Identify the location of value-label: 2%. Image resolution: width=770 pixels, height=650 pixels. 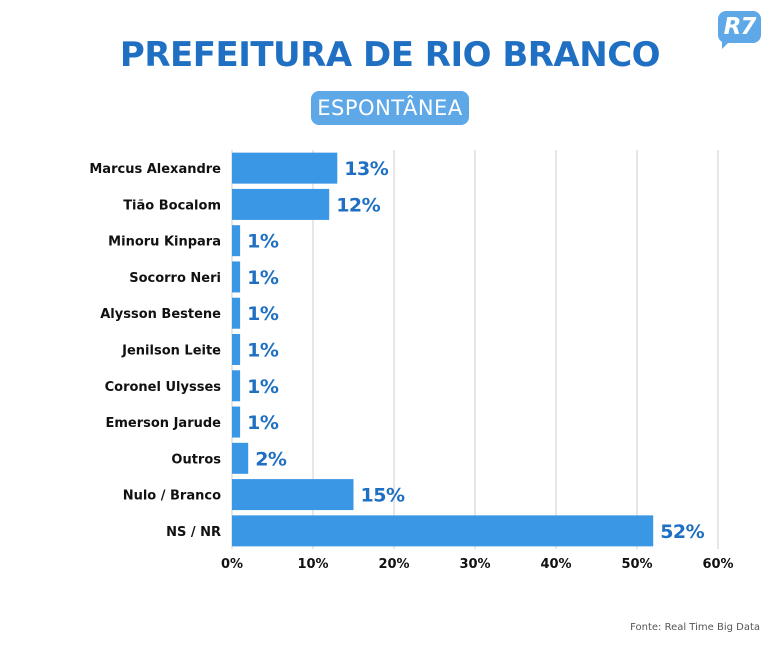
(271, 459).